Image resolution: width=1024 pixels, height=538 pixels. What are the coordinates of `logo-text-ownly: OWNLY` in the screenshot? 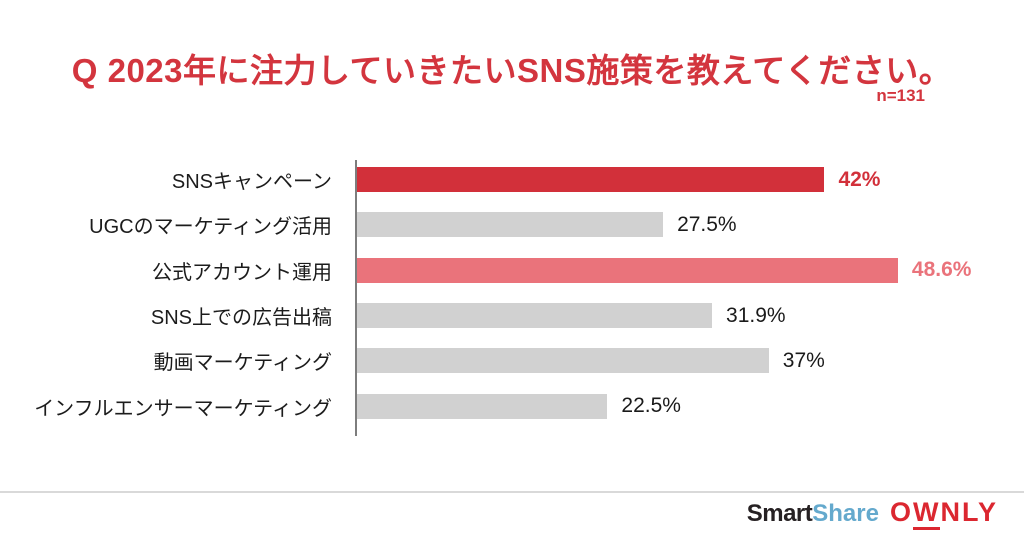 It's located at (943, 513).